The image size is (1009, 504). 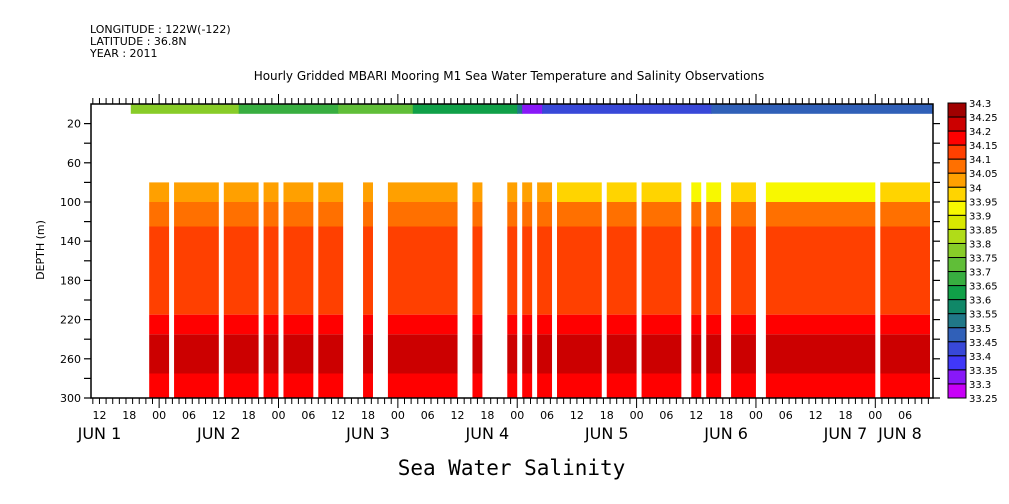 What do you see at coordinates (980, 132) in the screenshot?
I see `colorbar-label: 34.2` at bounding box center [980, 132].